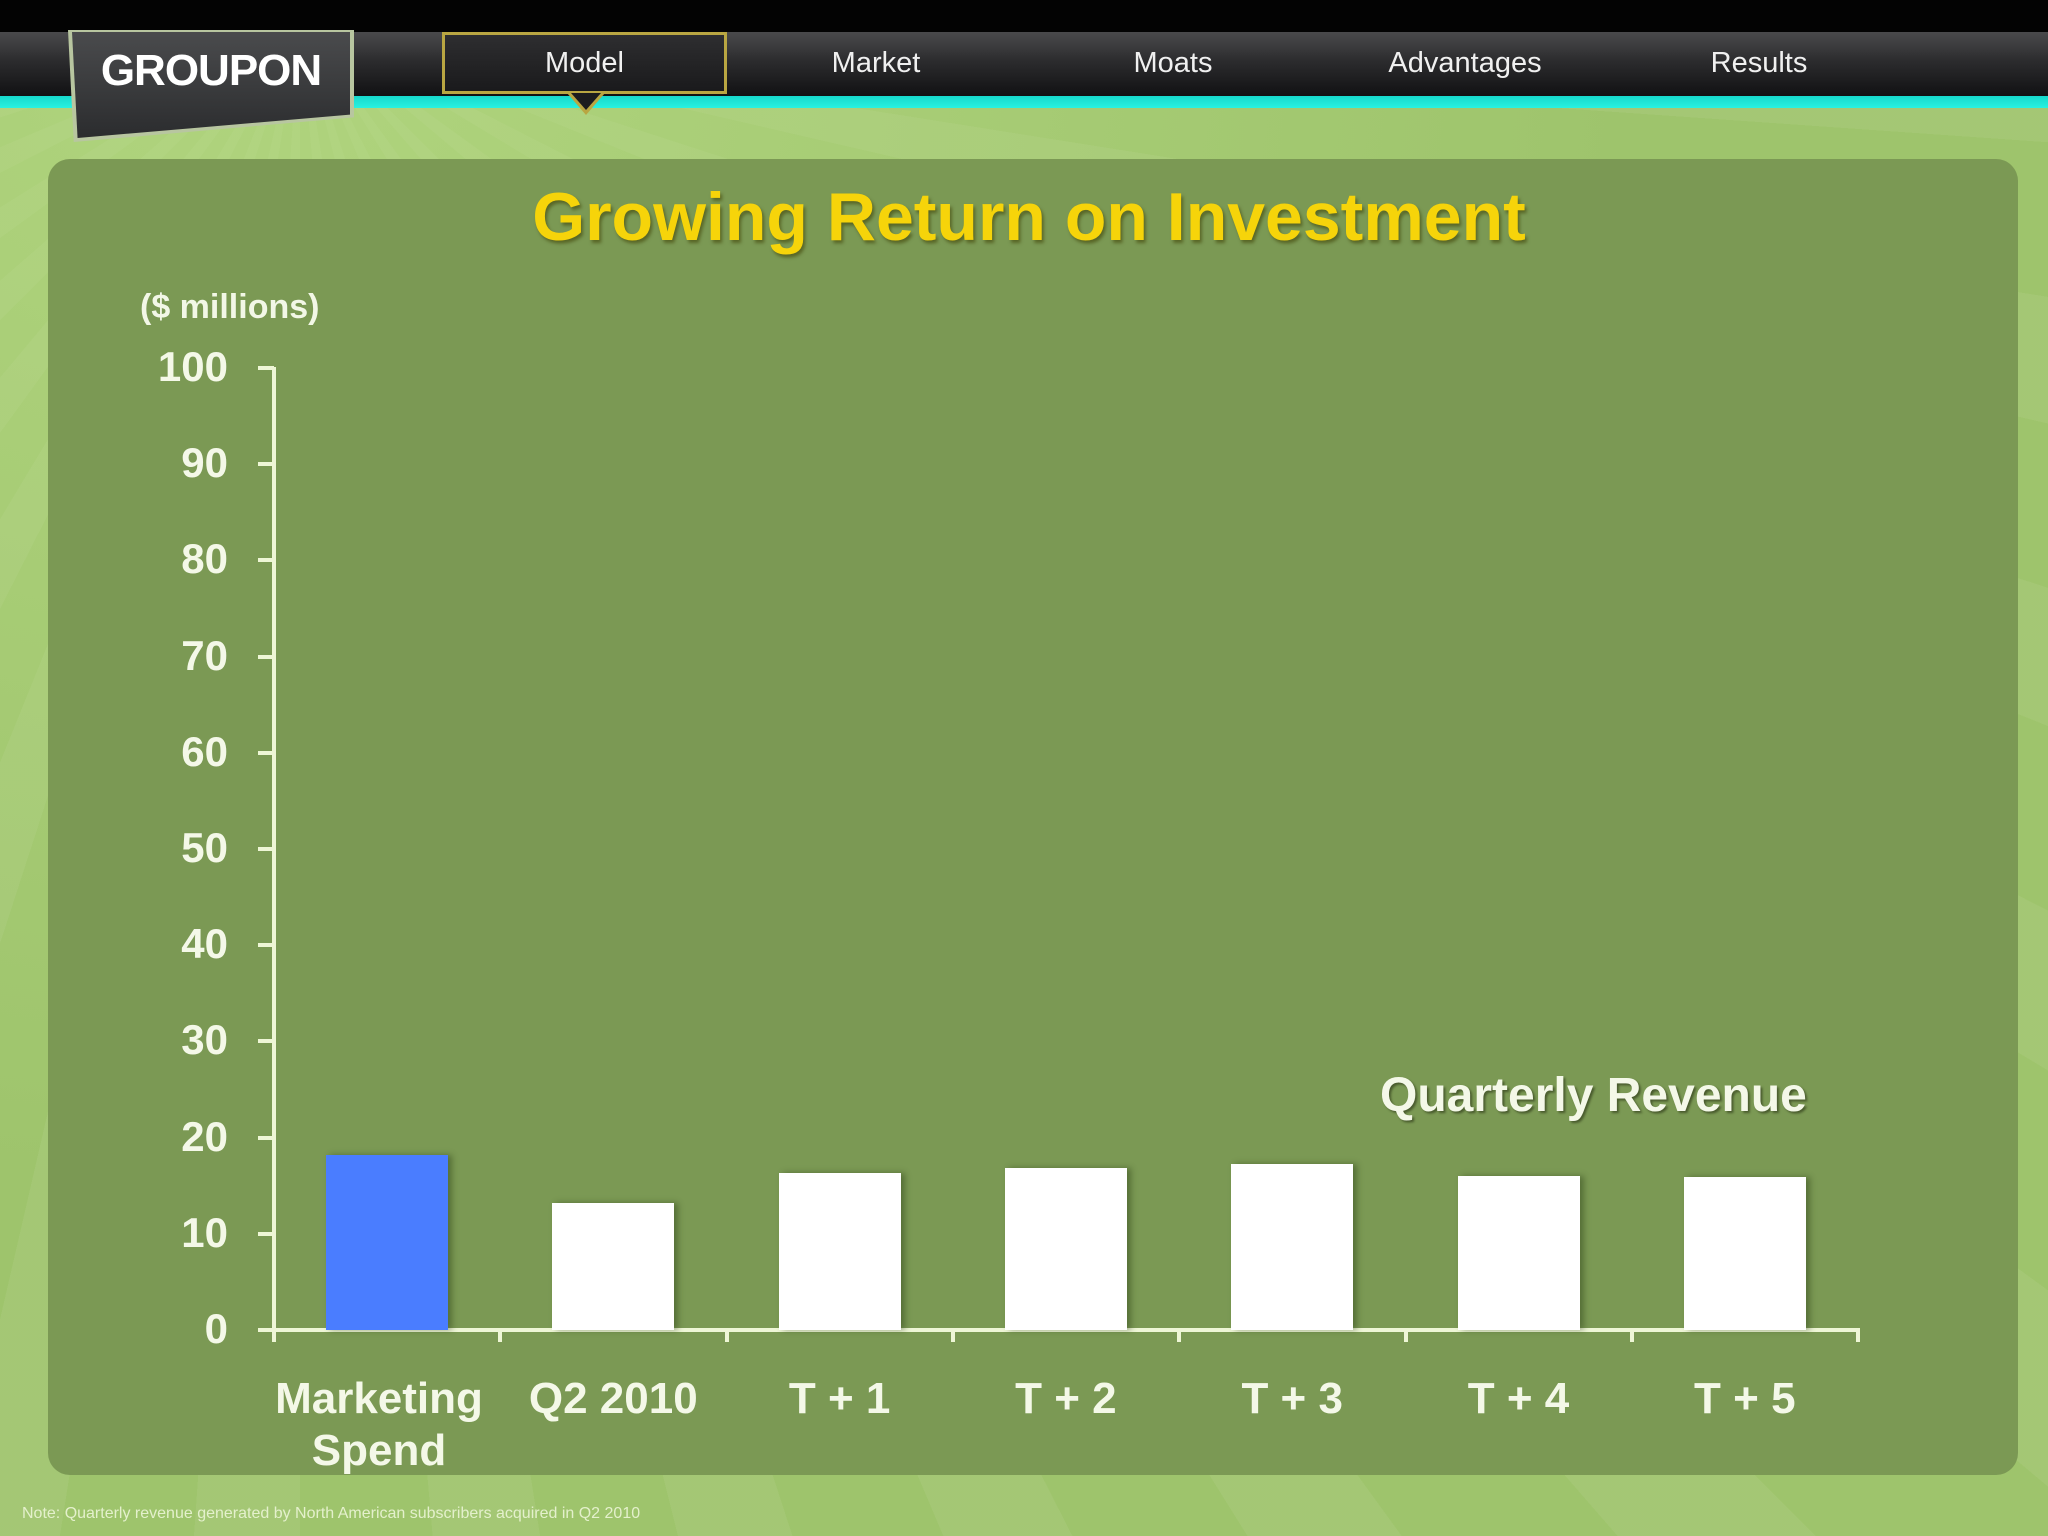  Describe the element at coordinates (1024, 16) in the screenshot. I see `top-black-bar` at that location.